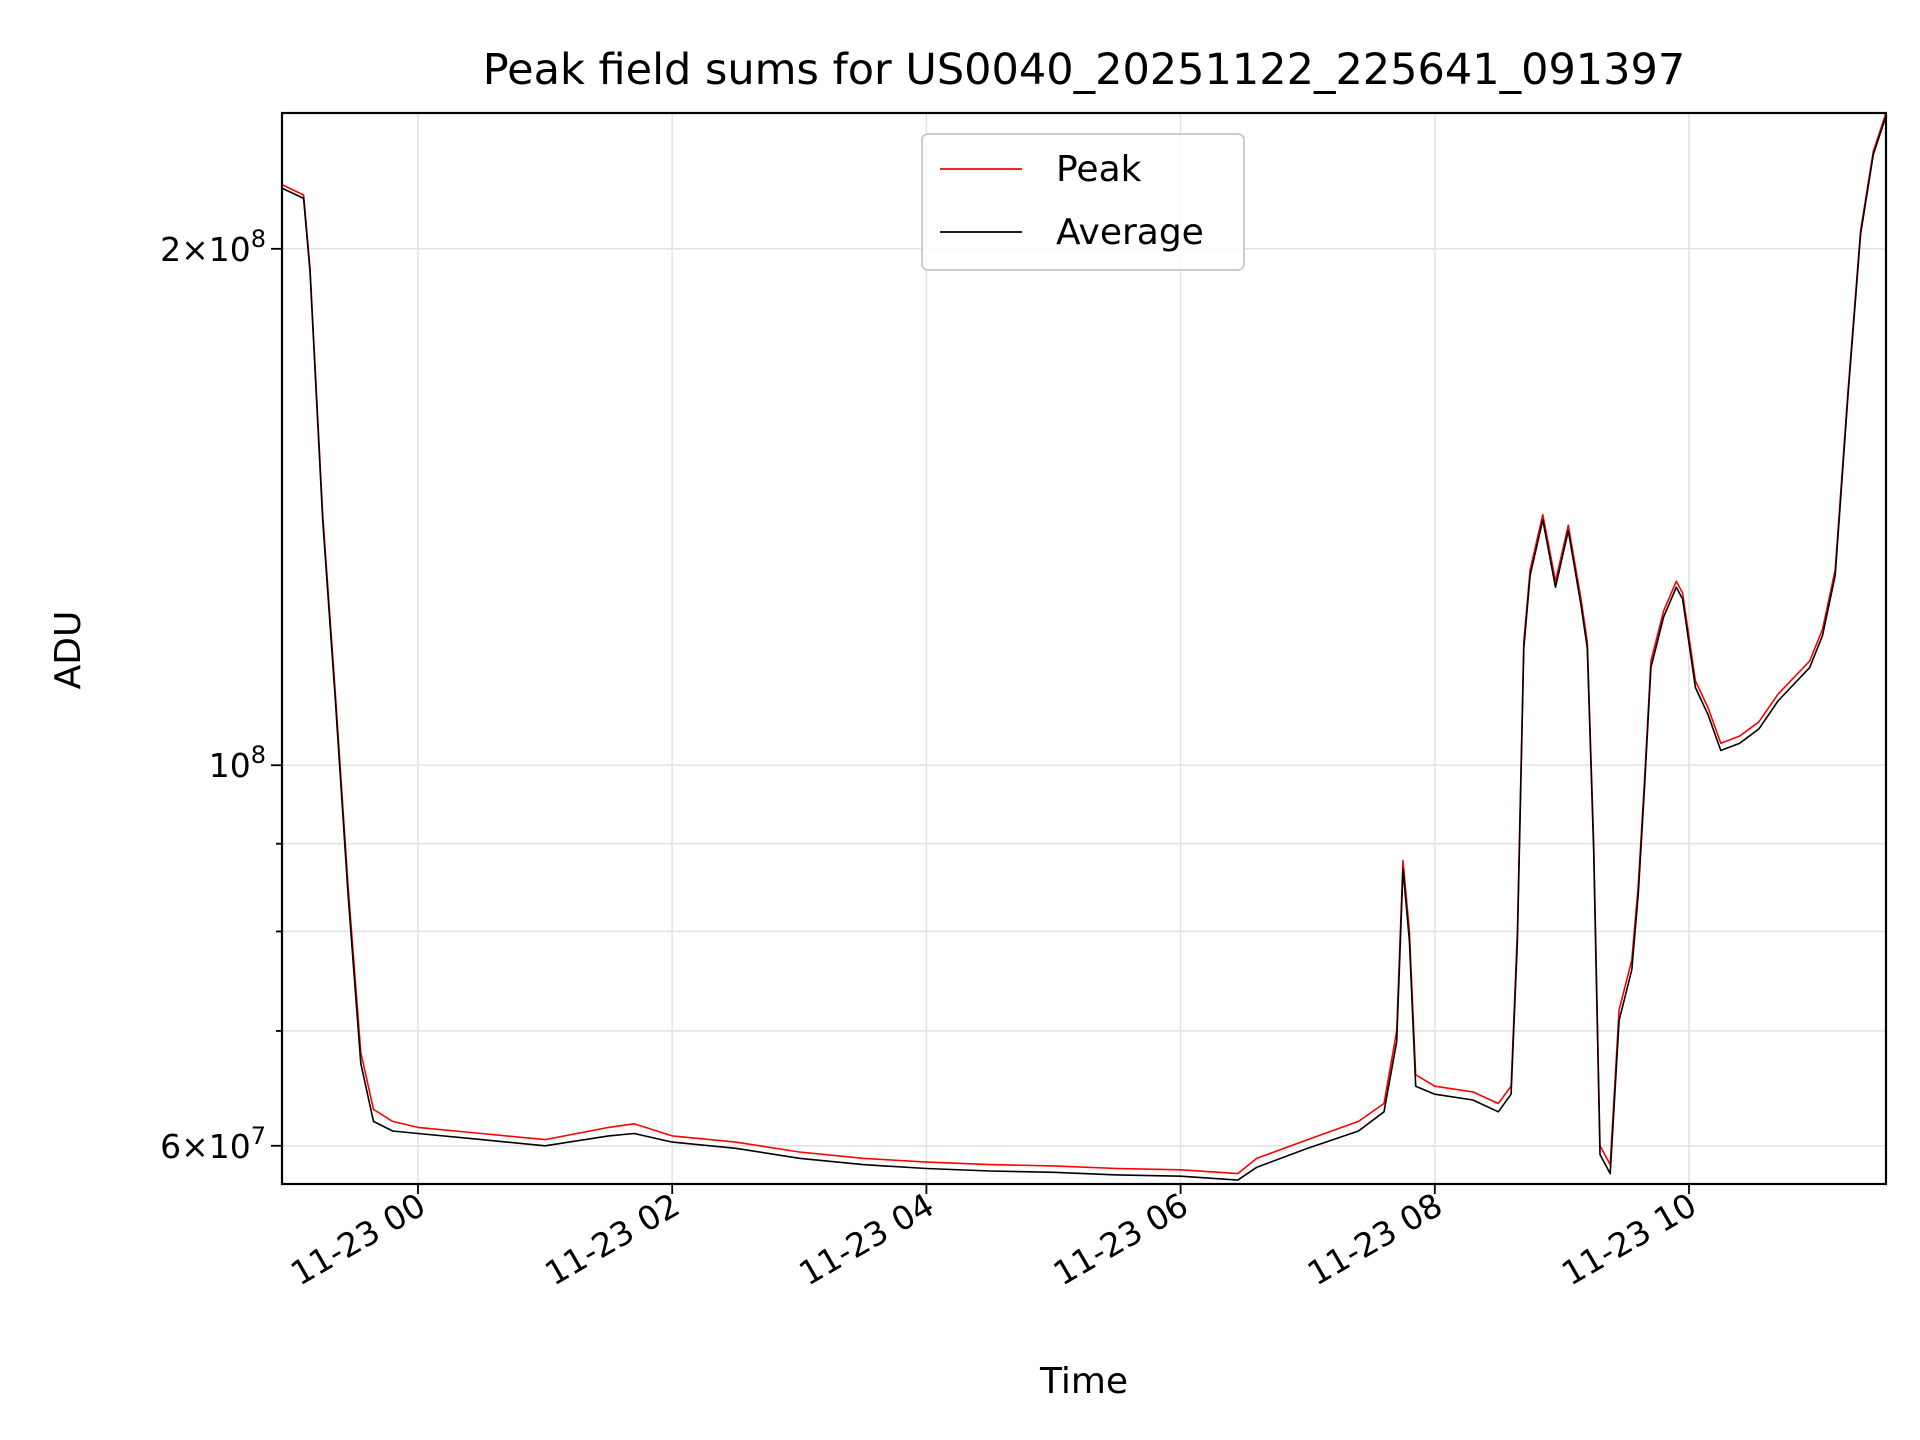 The image size is (1920, 1440). What do you see at coordinates (1099, 169) in the screenshot?
I see `legend-peak-label: Peak` at bounding box center [1099, 169].